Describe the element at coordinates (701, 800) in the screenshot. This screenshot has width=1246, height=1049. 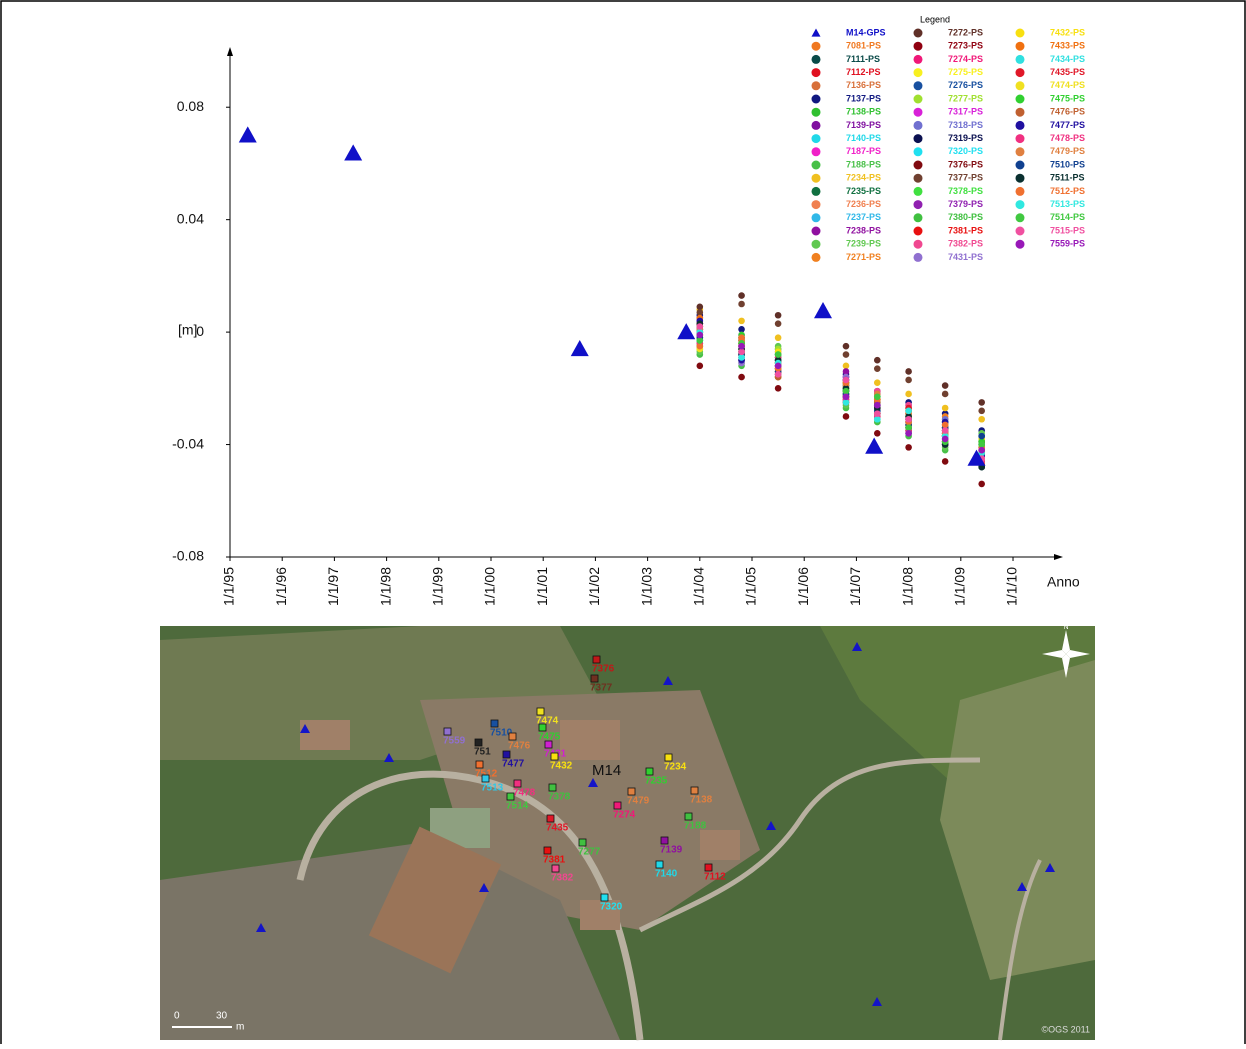
I see `ps-label: 7138` at that location.